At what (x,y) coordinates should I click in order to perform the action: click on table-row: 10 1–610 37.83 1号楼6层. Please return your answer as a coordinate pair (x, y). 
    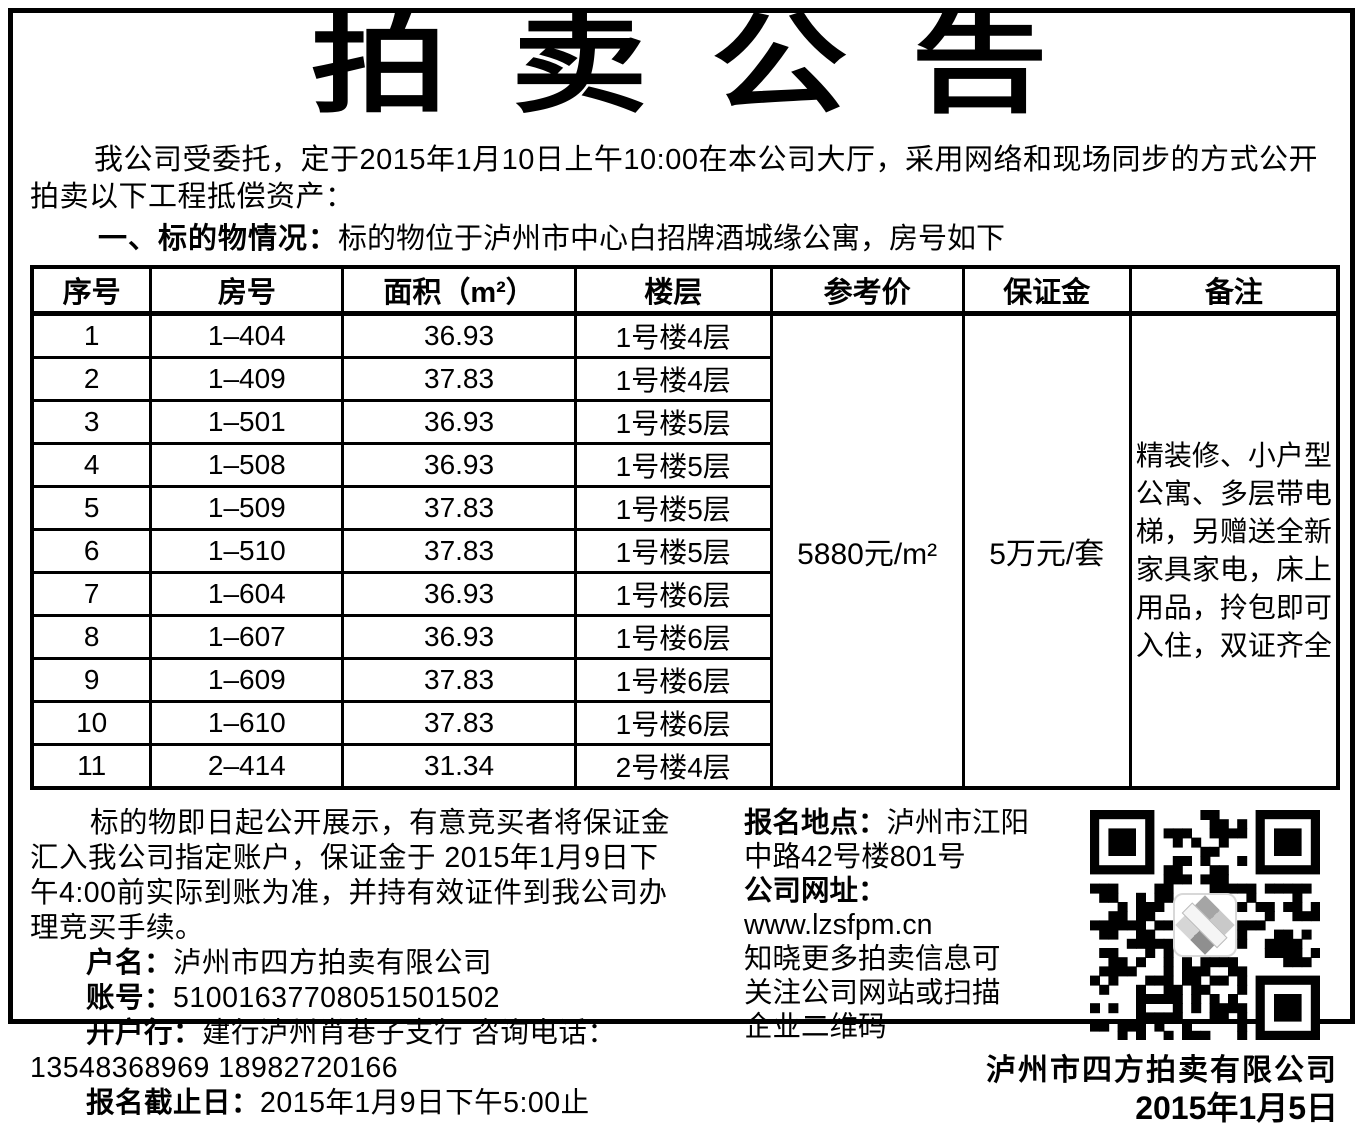
    Looking at the image, I should click on (684, 723).